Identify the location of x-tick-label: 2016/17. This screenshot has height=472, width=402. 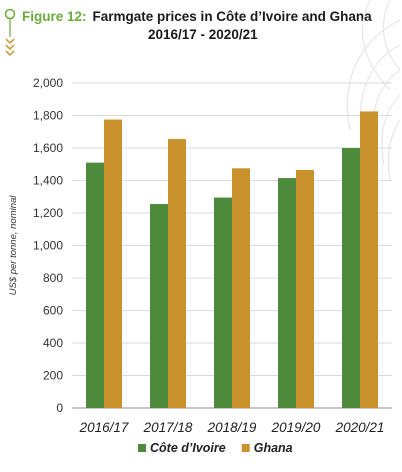
(104, 427).